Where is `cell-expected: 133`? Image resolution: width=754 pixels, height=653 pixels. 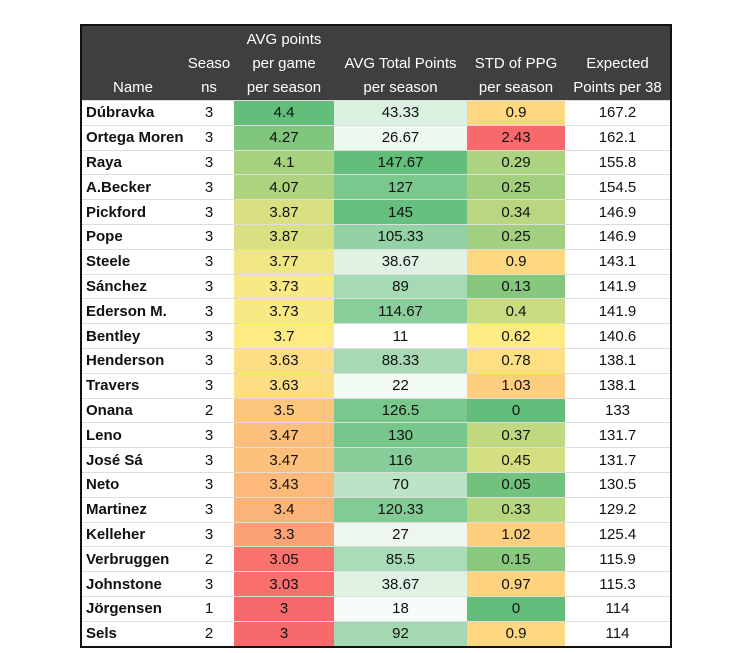
cell-expected: 133 is located at coordinates (617, 410).